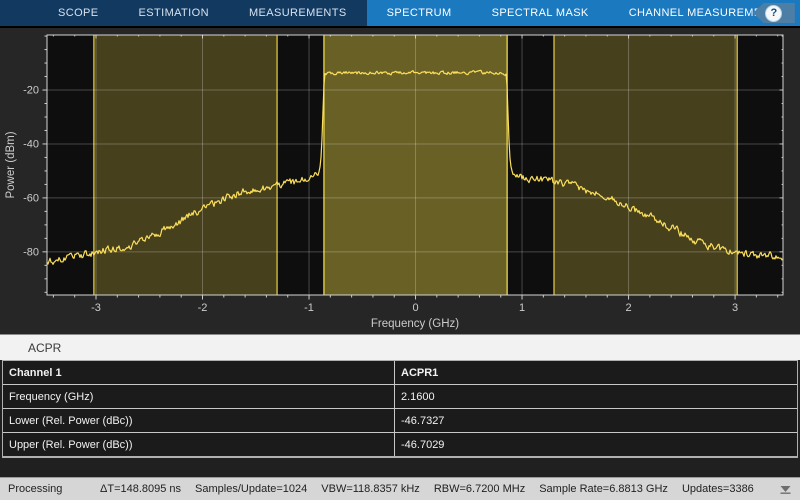  What do you see at coordinates (400, 373) in the screenshot?
I see `acpr-table-header-row: Channel 1 ACPR1` at bounding box center [400, 373].